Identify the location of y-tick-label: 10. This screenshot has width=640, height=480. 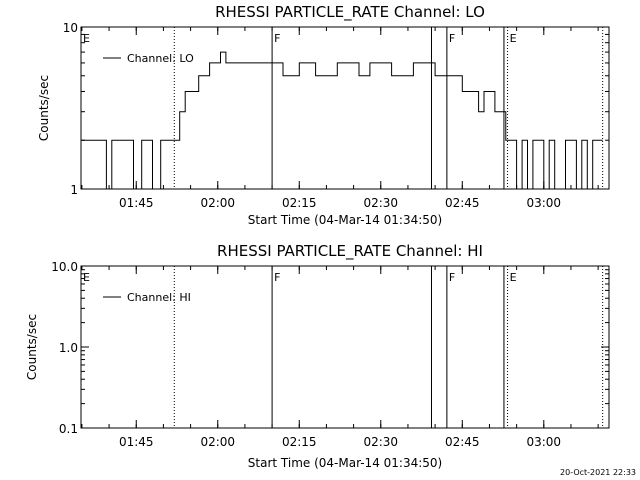
(70, 28).